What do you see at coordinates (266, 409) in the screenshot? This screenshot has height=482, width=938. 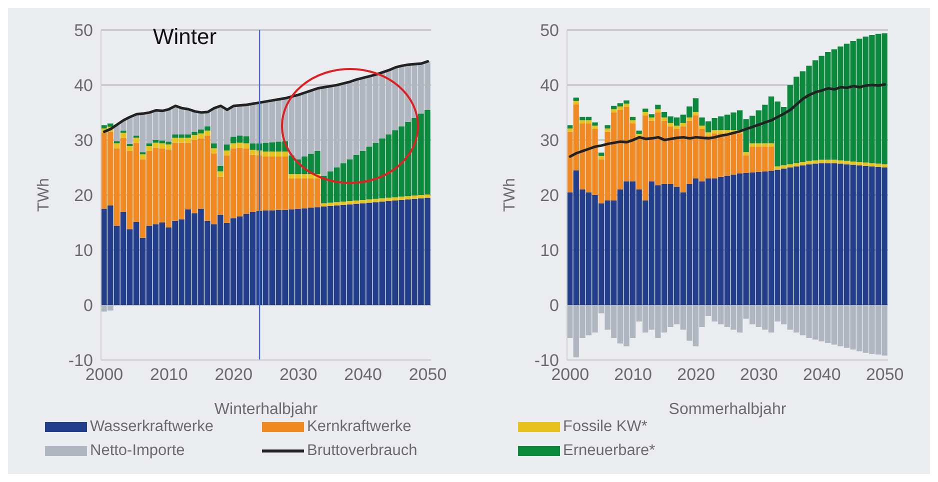 I see `x-axis-title: Winterhalbjahr` at bounding box center [266, 409].